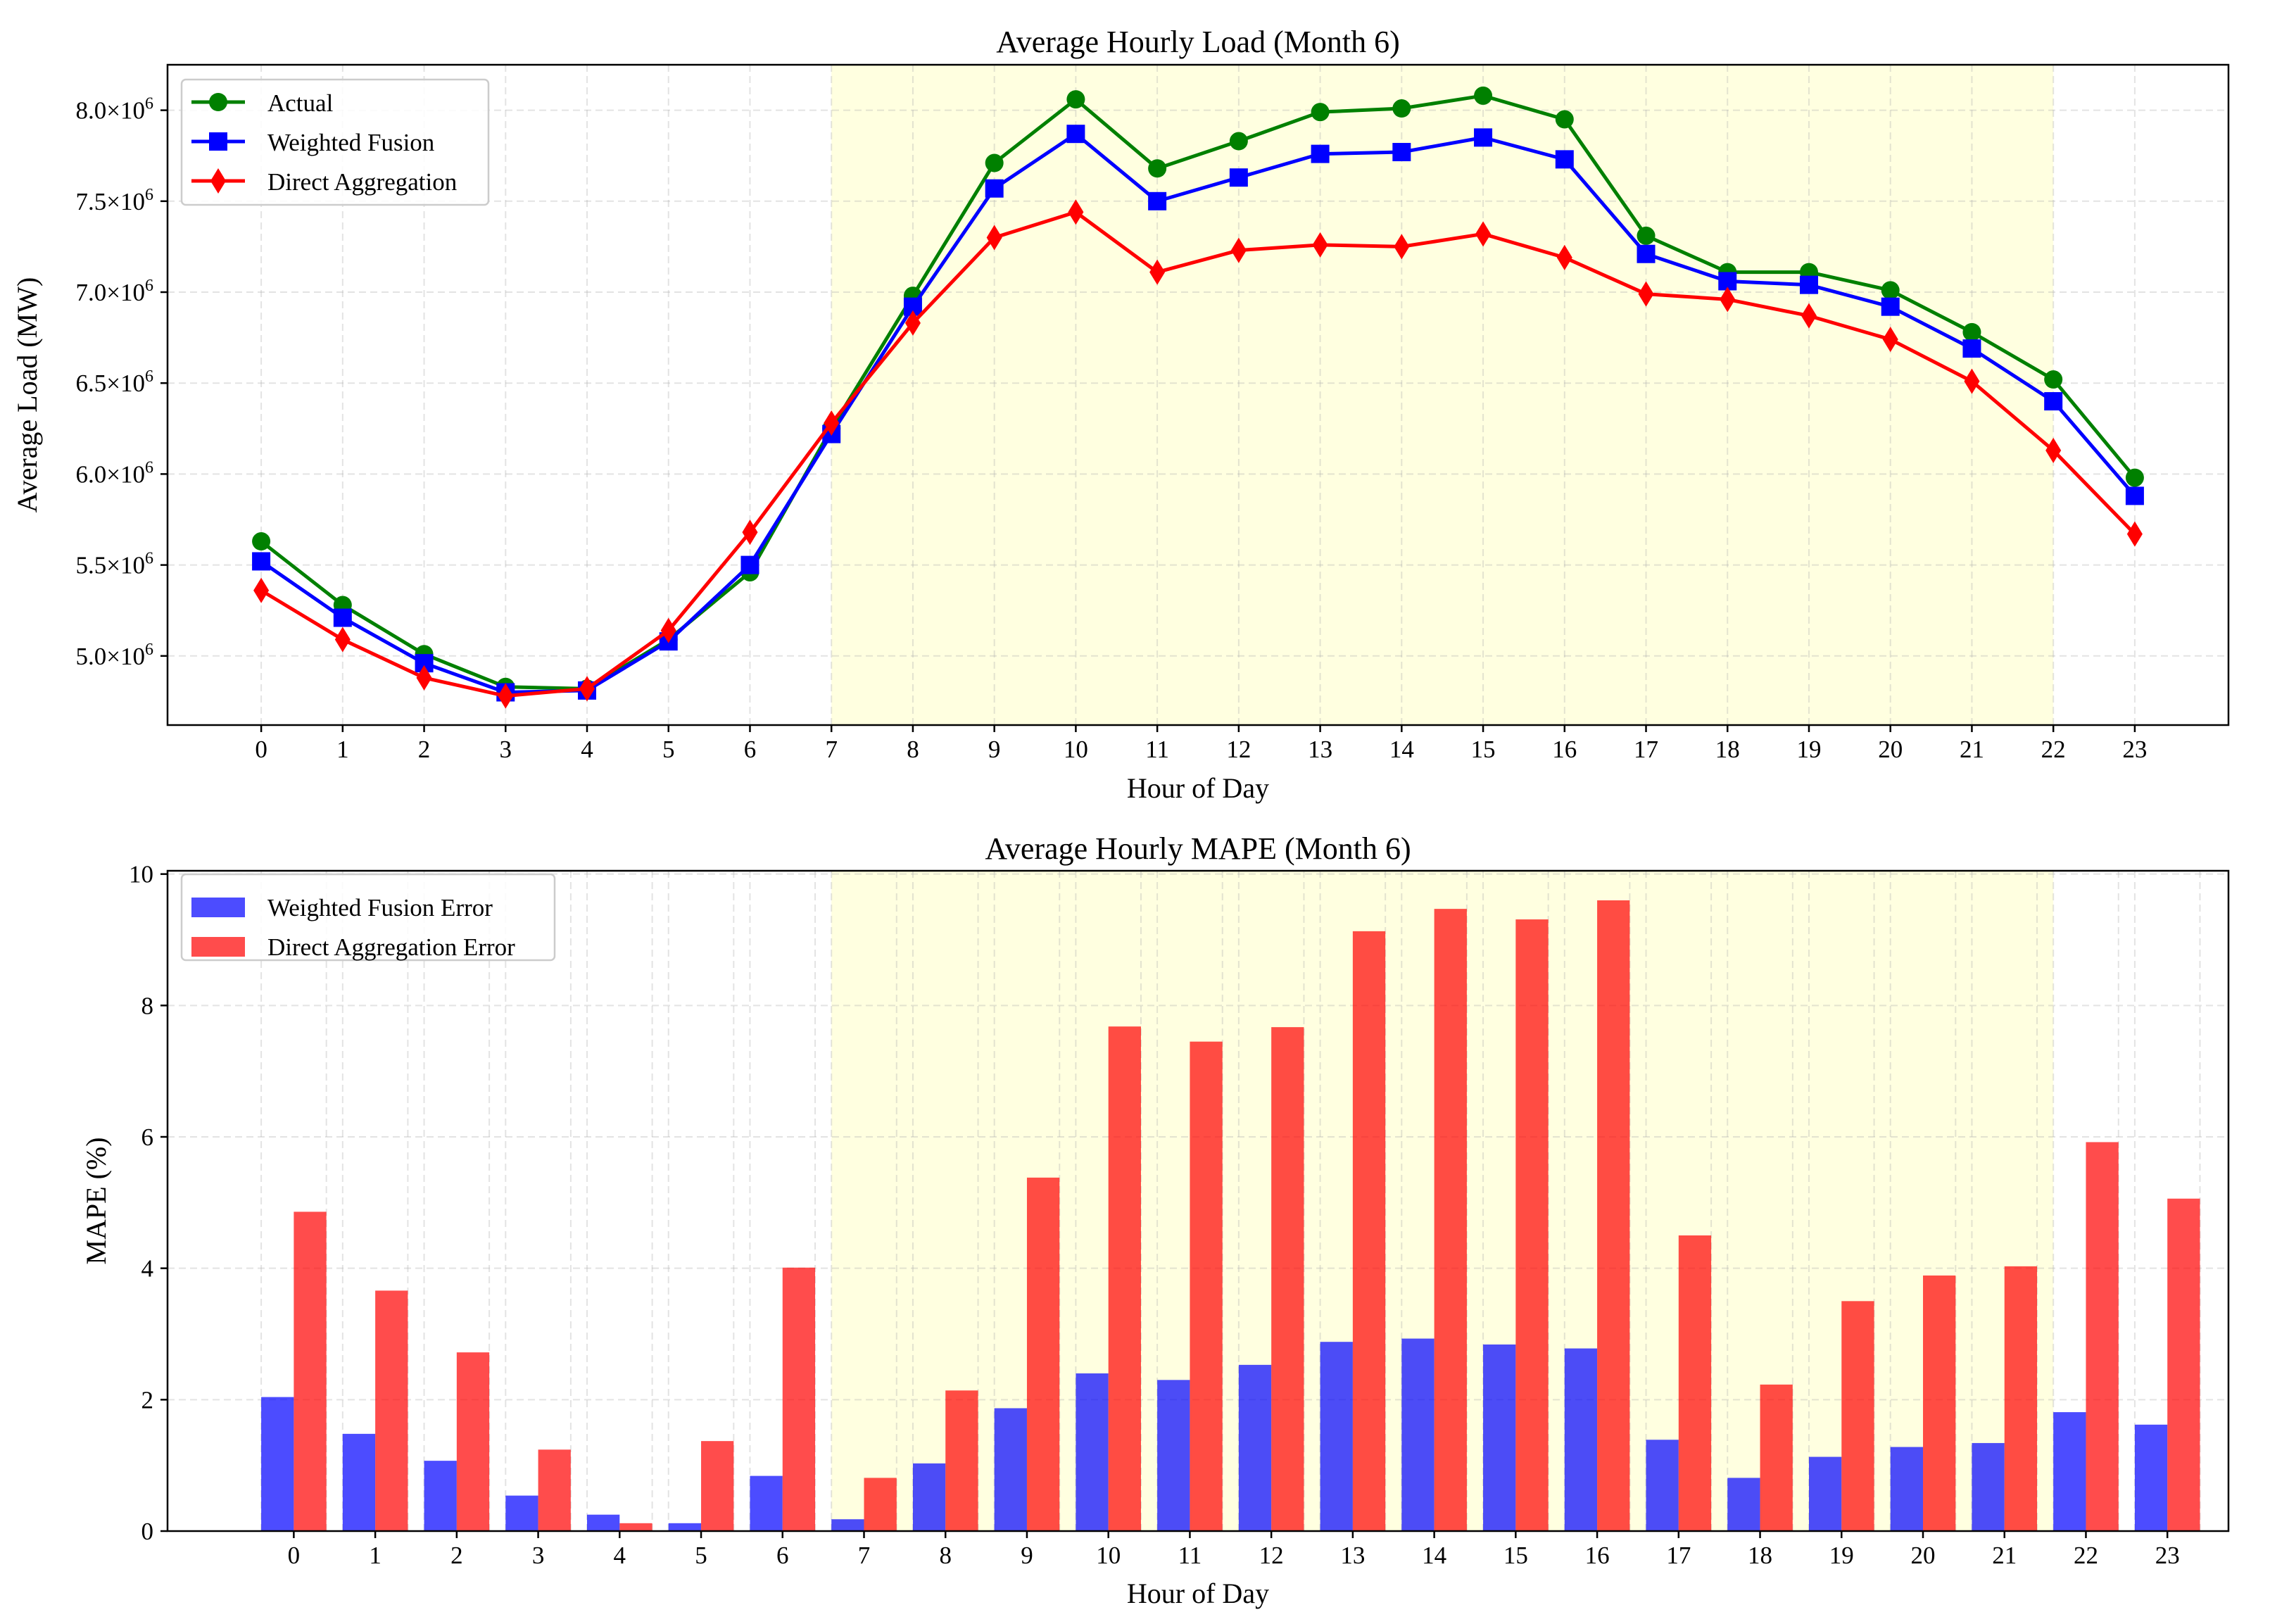 The width and height of the screenshot is (2270, 1624). What do you see at coordinates (1320, 749) in the screenshot?
I see `load-chart-x-tick-label: 13` at bounding box center [1320, 749].